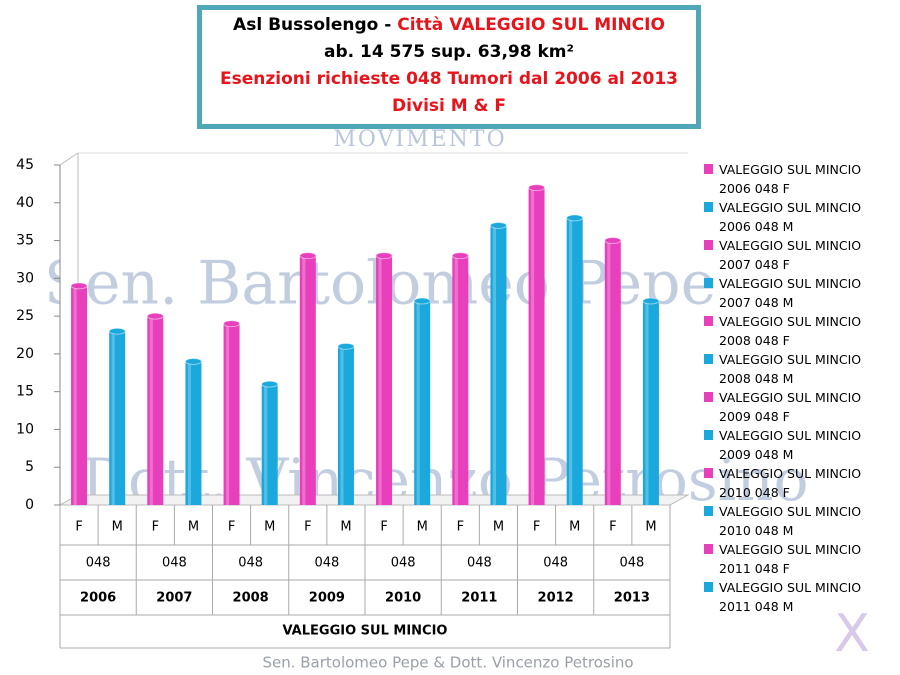 The height and width of the screenshot is (675, 900). Describe the element at coordinates (174, 598) in the screenshot. I see `x-year-label: 2007` at that location.